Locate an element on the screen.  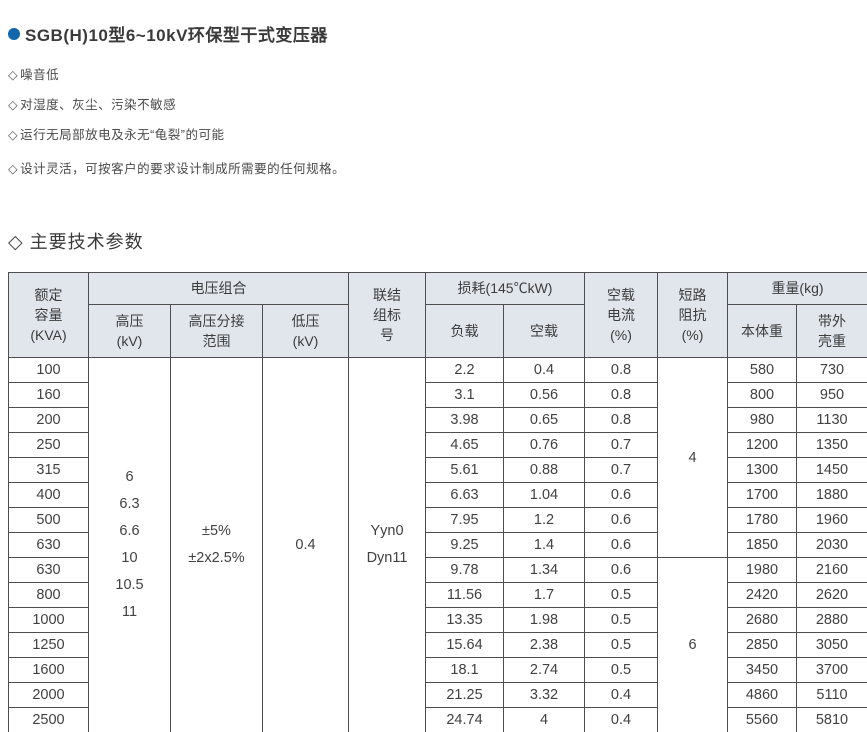
cell-shell-weight: 2620 is located at coordinates (831, 595).